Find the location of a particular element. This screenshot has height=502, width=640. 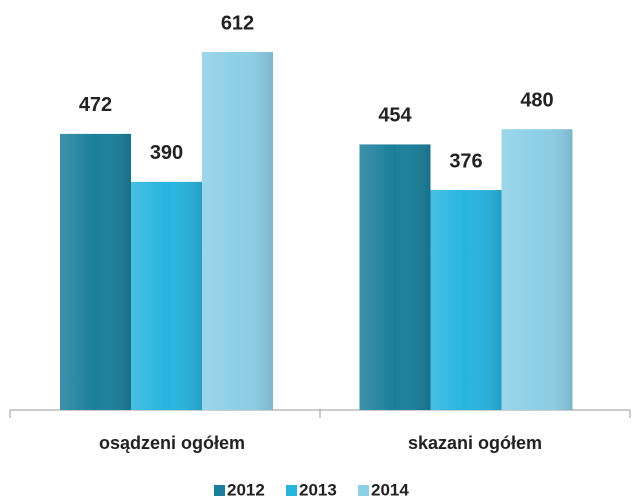

value-label: 472 is located at coordinates (95, 105).